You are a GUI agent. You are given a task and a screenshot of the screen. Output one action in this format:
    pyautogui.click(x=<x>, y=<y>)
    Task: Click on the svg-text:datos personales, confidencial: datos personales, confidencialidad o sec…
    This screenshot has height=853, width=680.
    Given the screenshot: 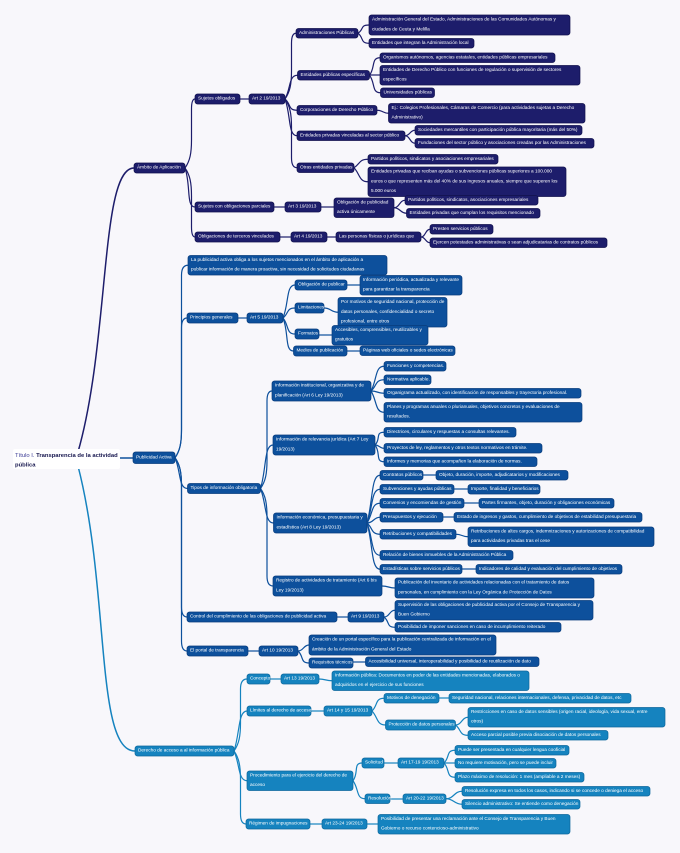 What is the action you would take?
    pyautogui.click(x=387, y=312)
    